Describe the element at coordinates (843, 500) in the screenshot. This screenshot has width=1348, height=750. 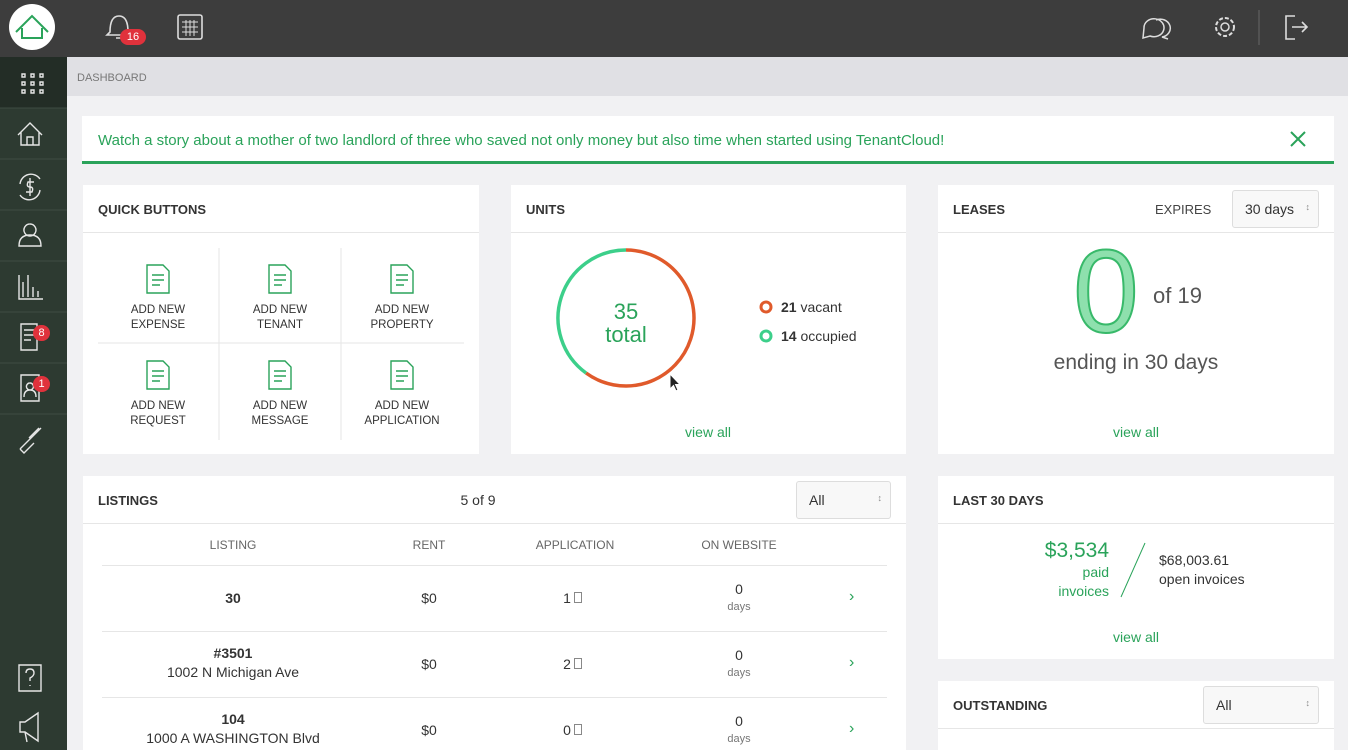
I see `listings-filter: All` at that location.